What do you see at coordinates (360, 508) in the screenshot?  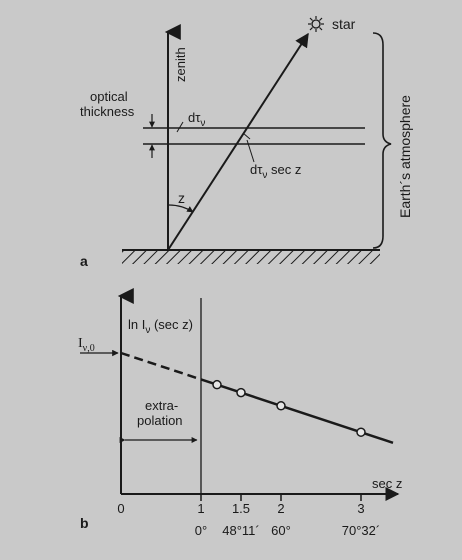 I see `x-tick-label: 3` at bounding box center [360, 508].